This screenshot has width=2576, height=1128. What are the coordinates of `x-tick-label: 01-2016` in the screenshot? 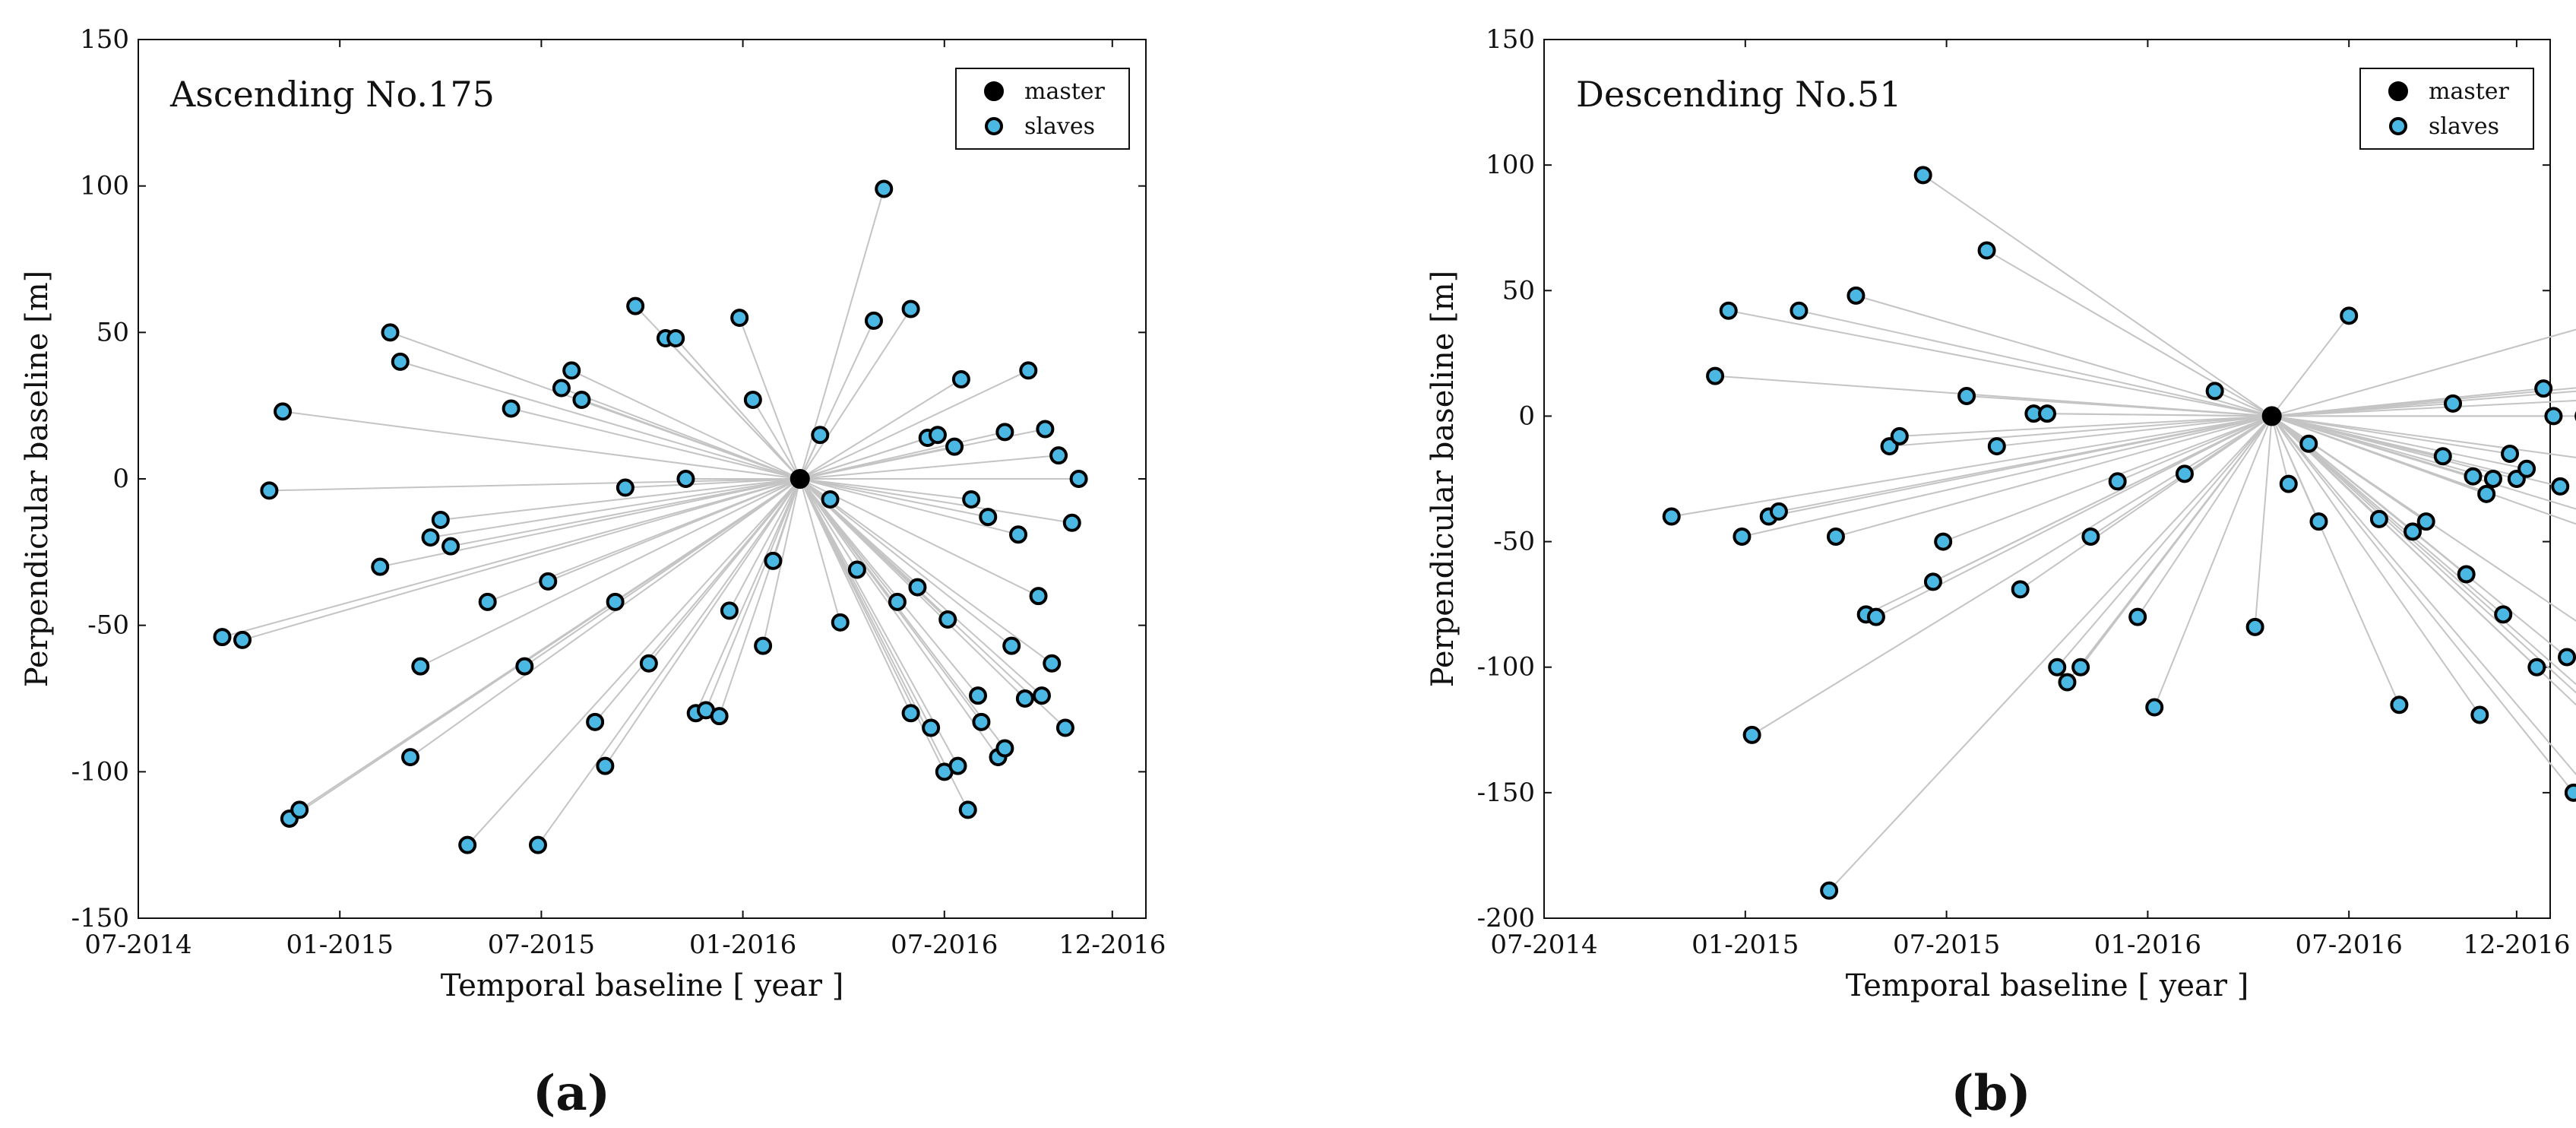 It's located at (2147, 945).